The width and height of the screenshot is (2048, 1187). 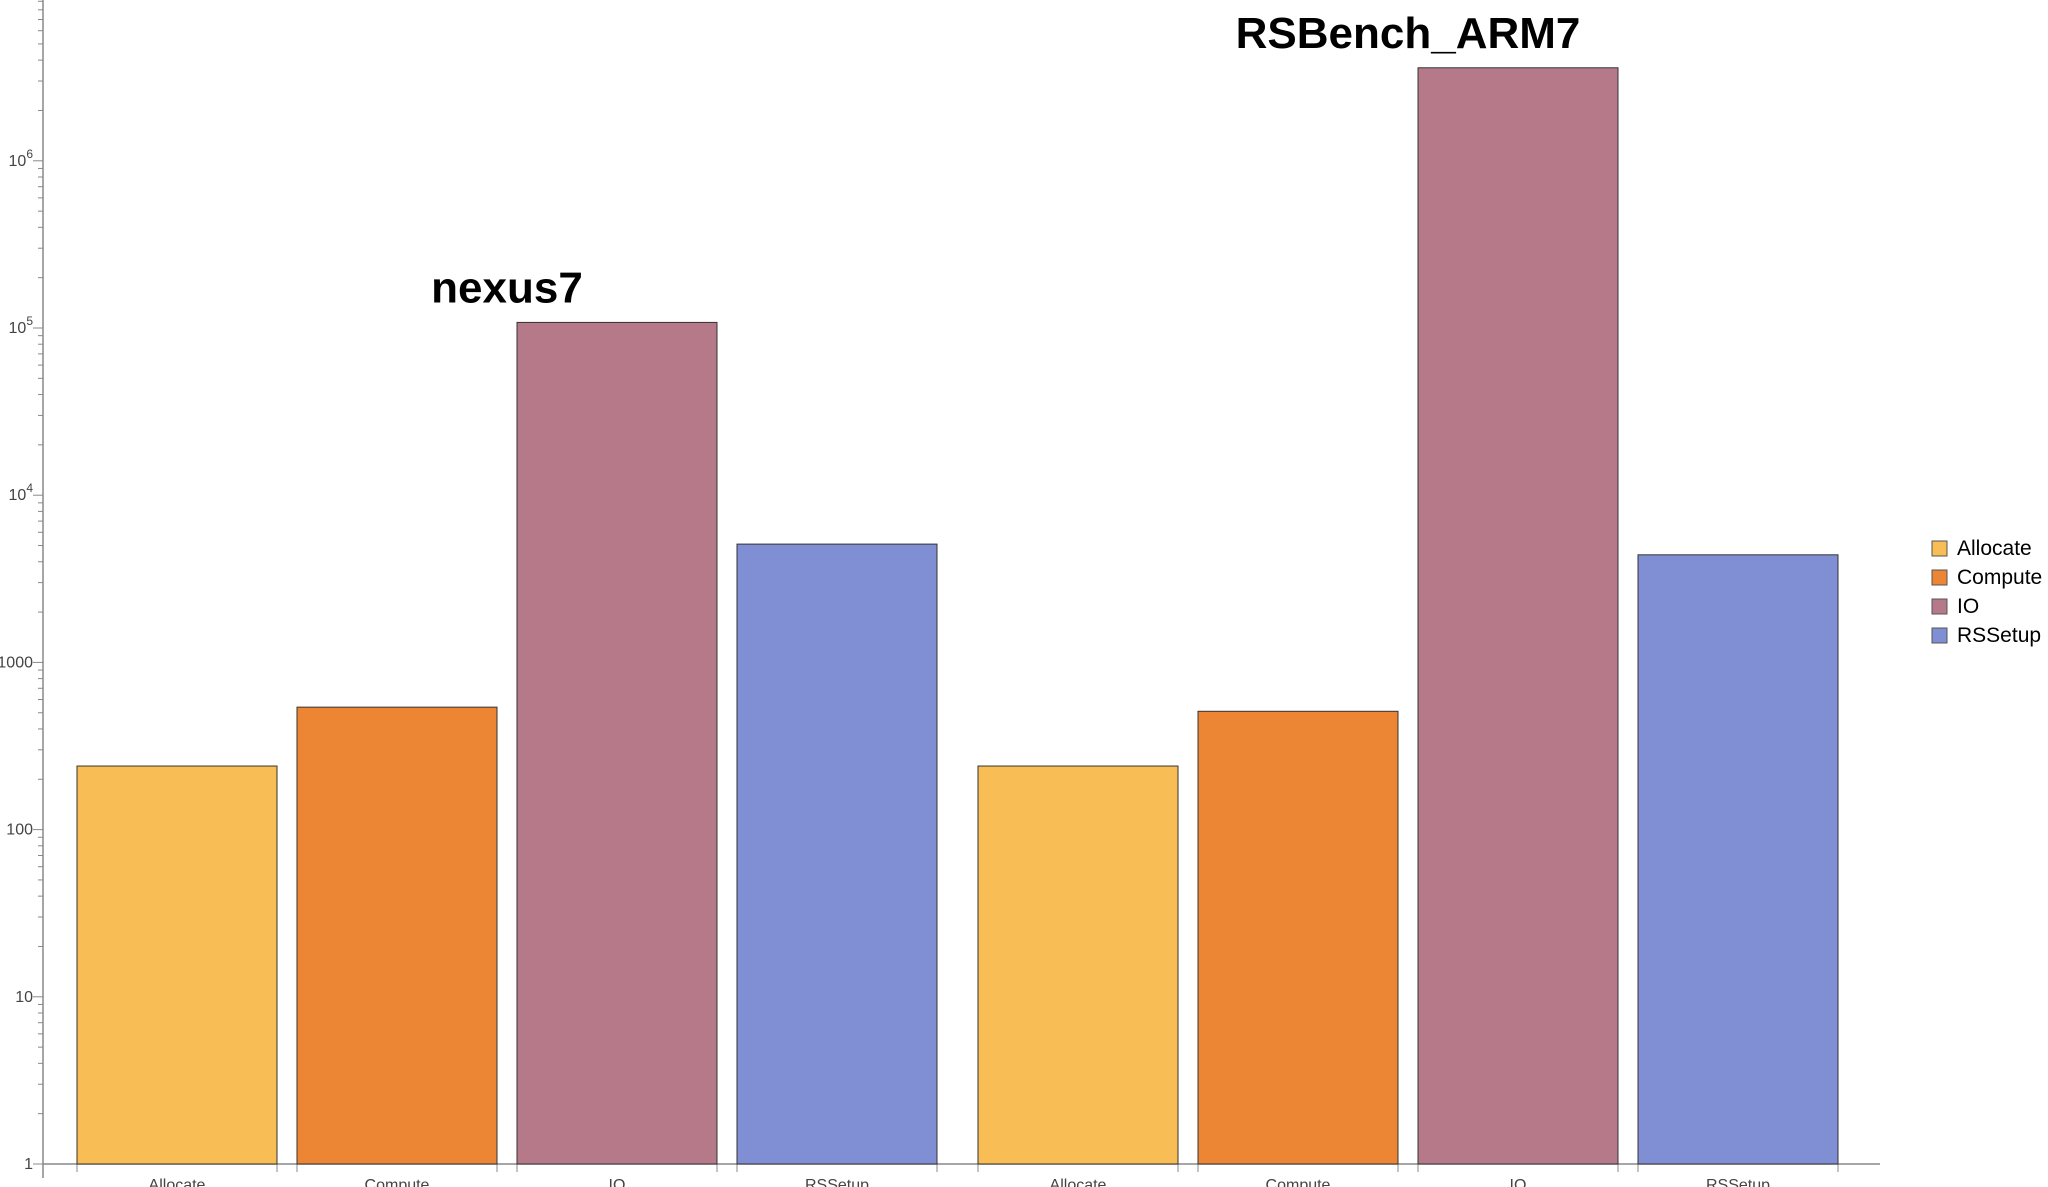 What do you see at coordinates (507, 287) in the screenshot?
I see `group-label: nexus7` at bounding box center [507, 287].